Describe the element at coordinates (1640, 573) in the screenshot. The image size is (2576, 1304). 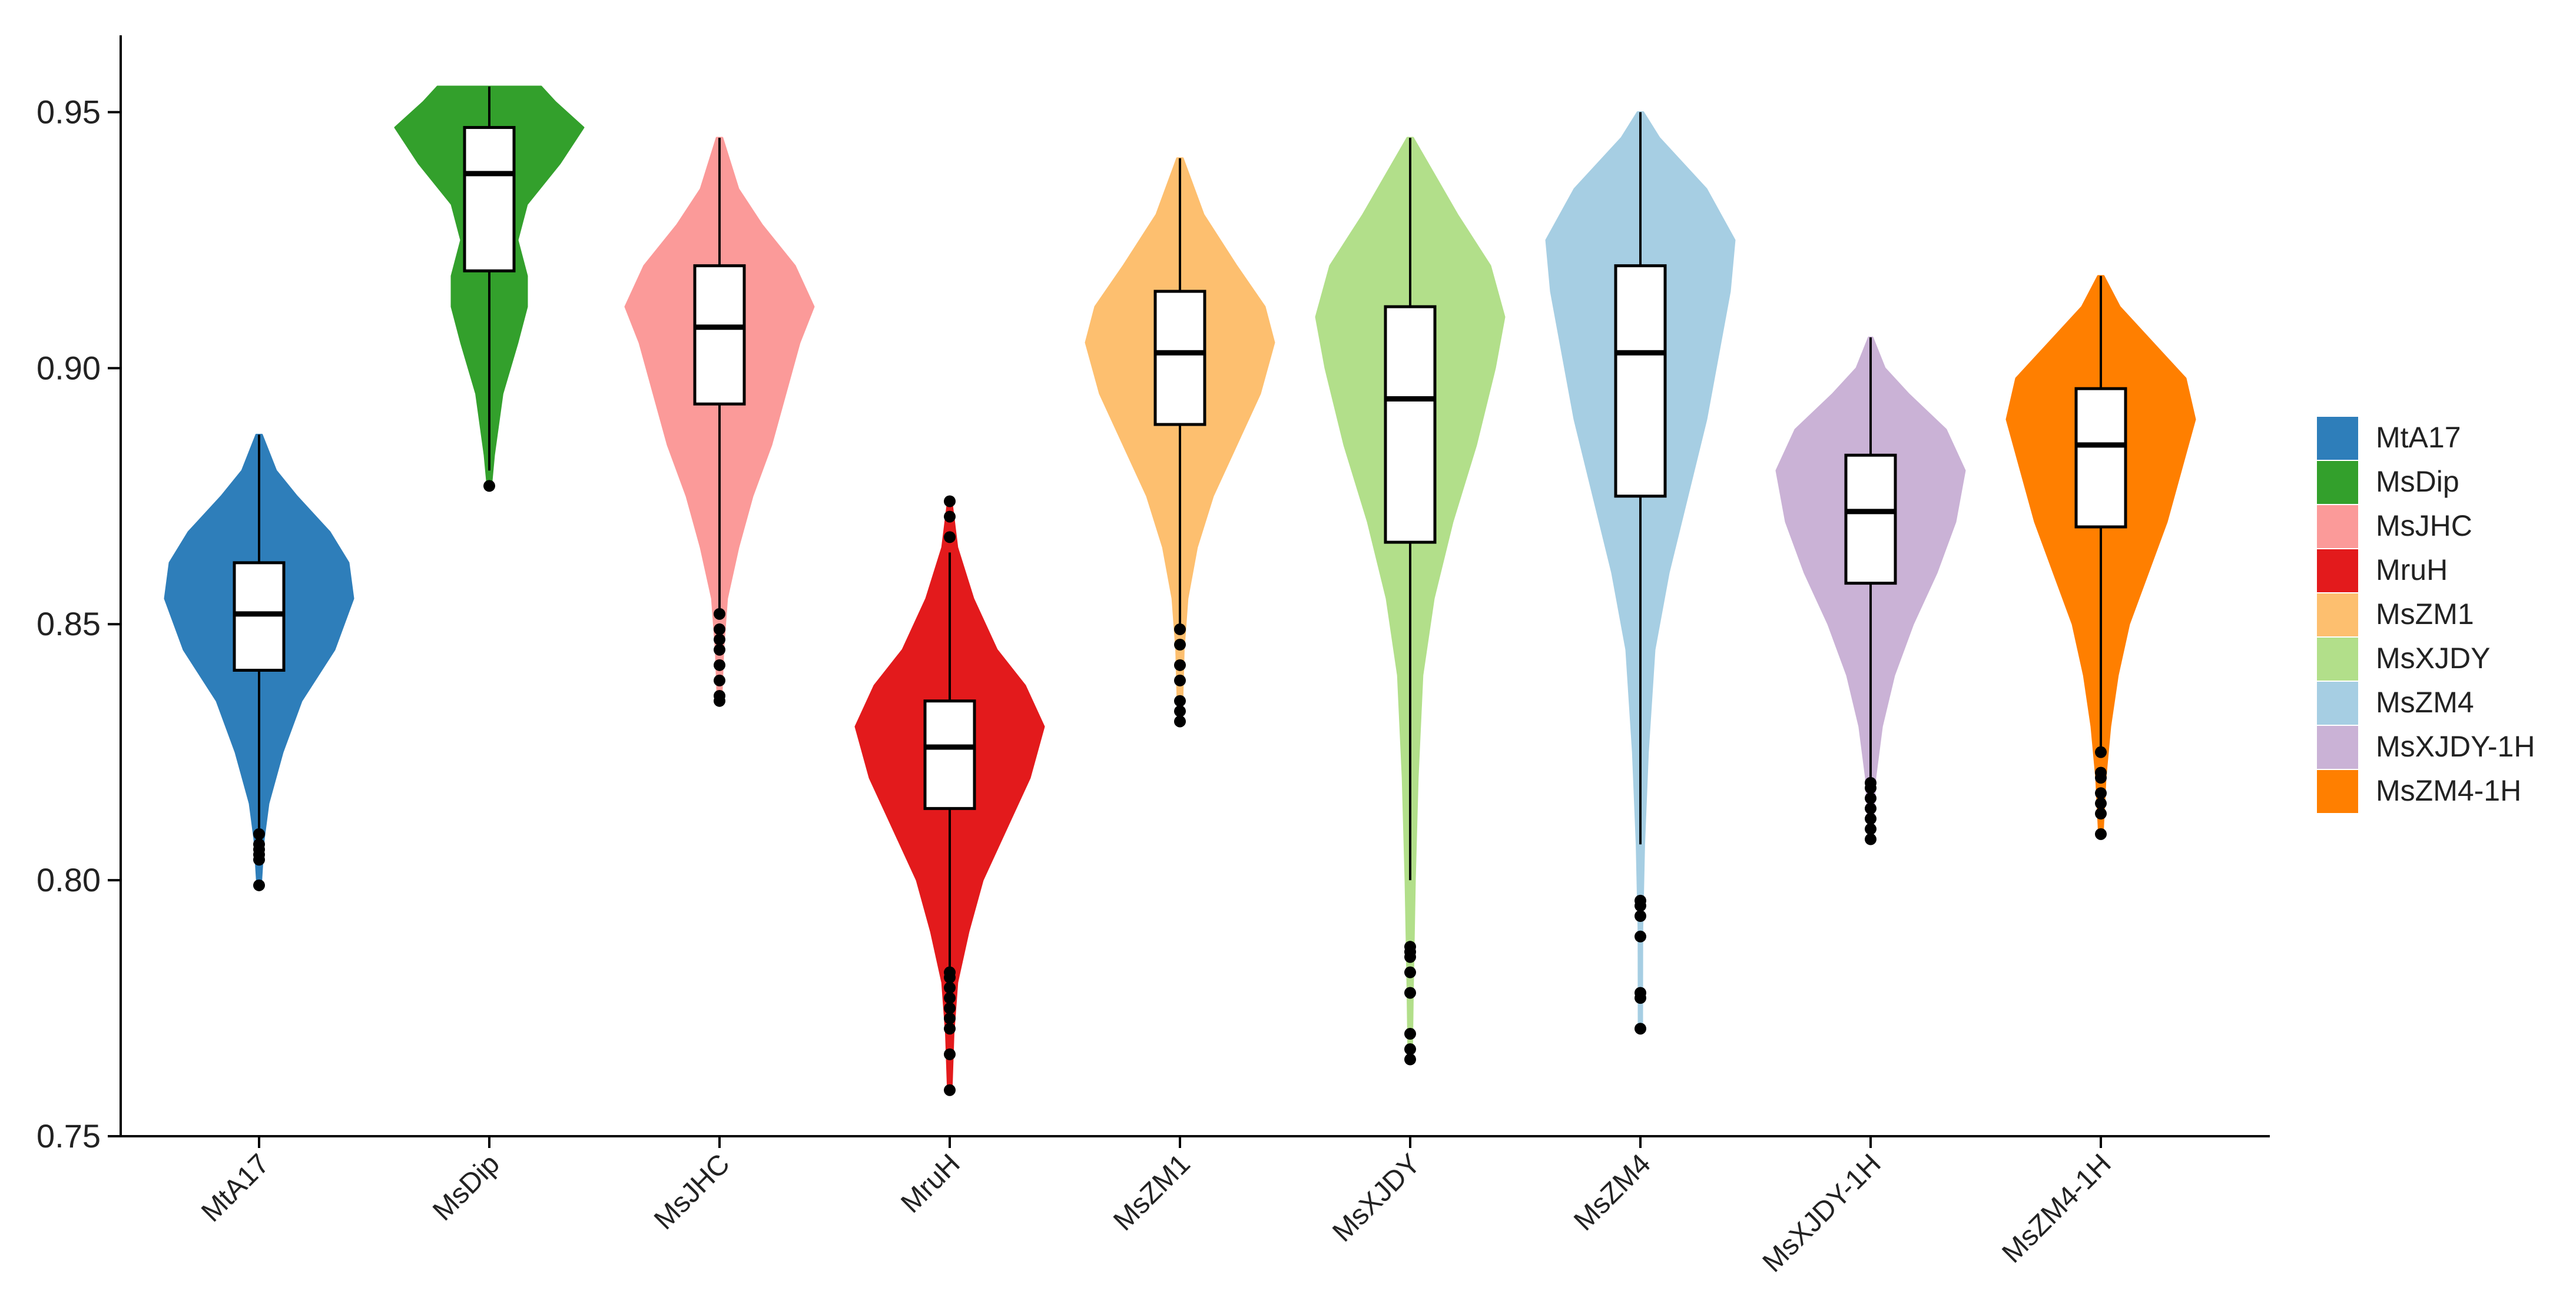
I see `violin-group-mszm4` at that location.